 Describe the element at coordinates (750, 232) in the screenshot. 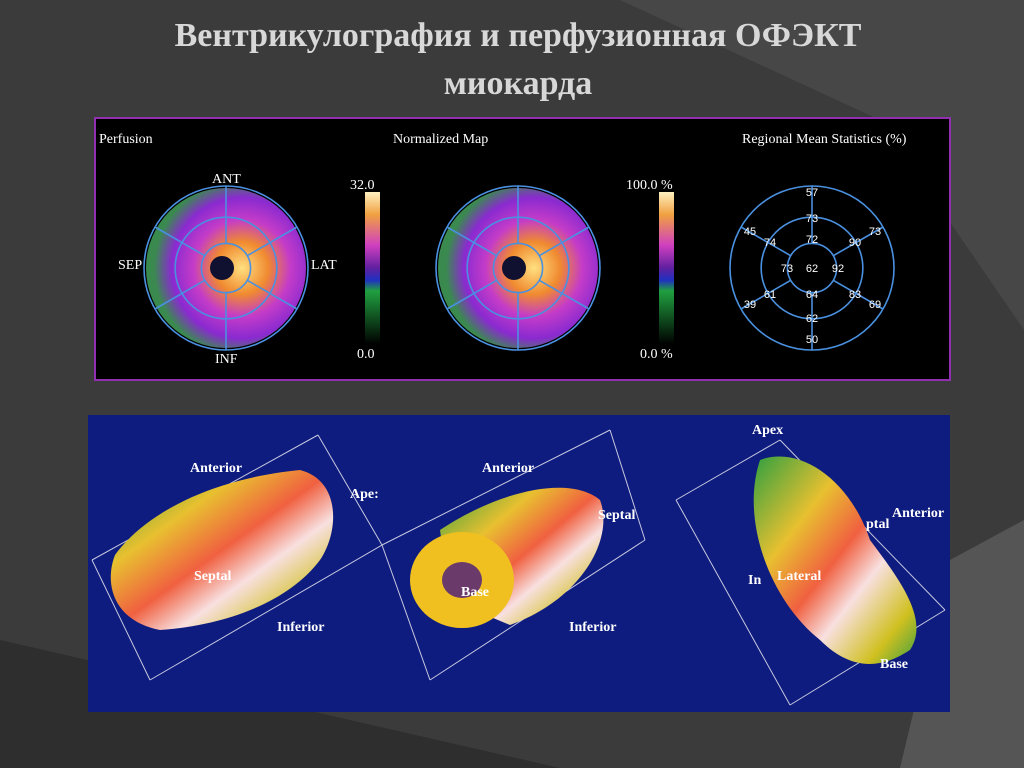

I see `segment-value: 45` at that location.